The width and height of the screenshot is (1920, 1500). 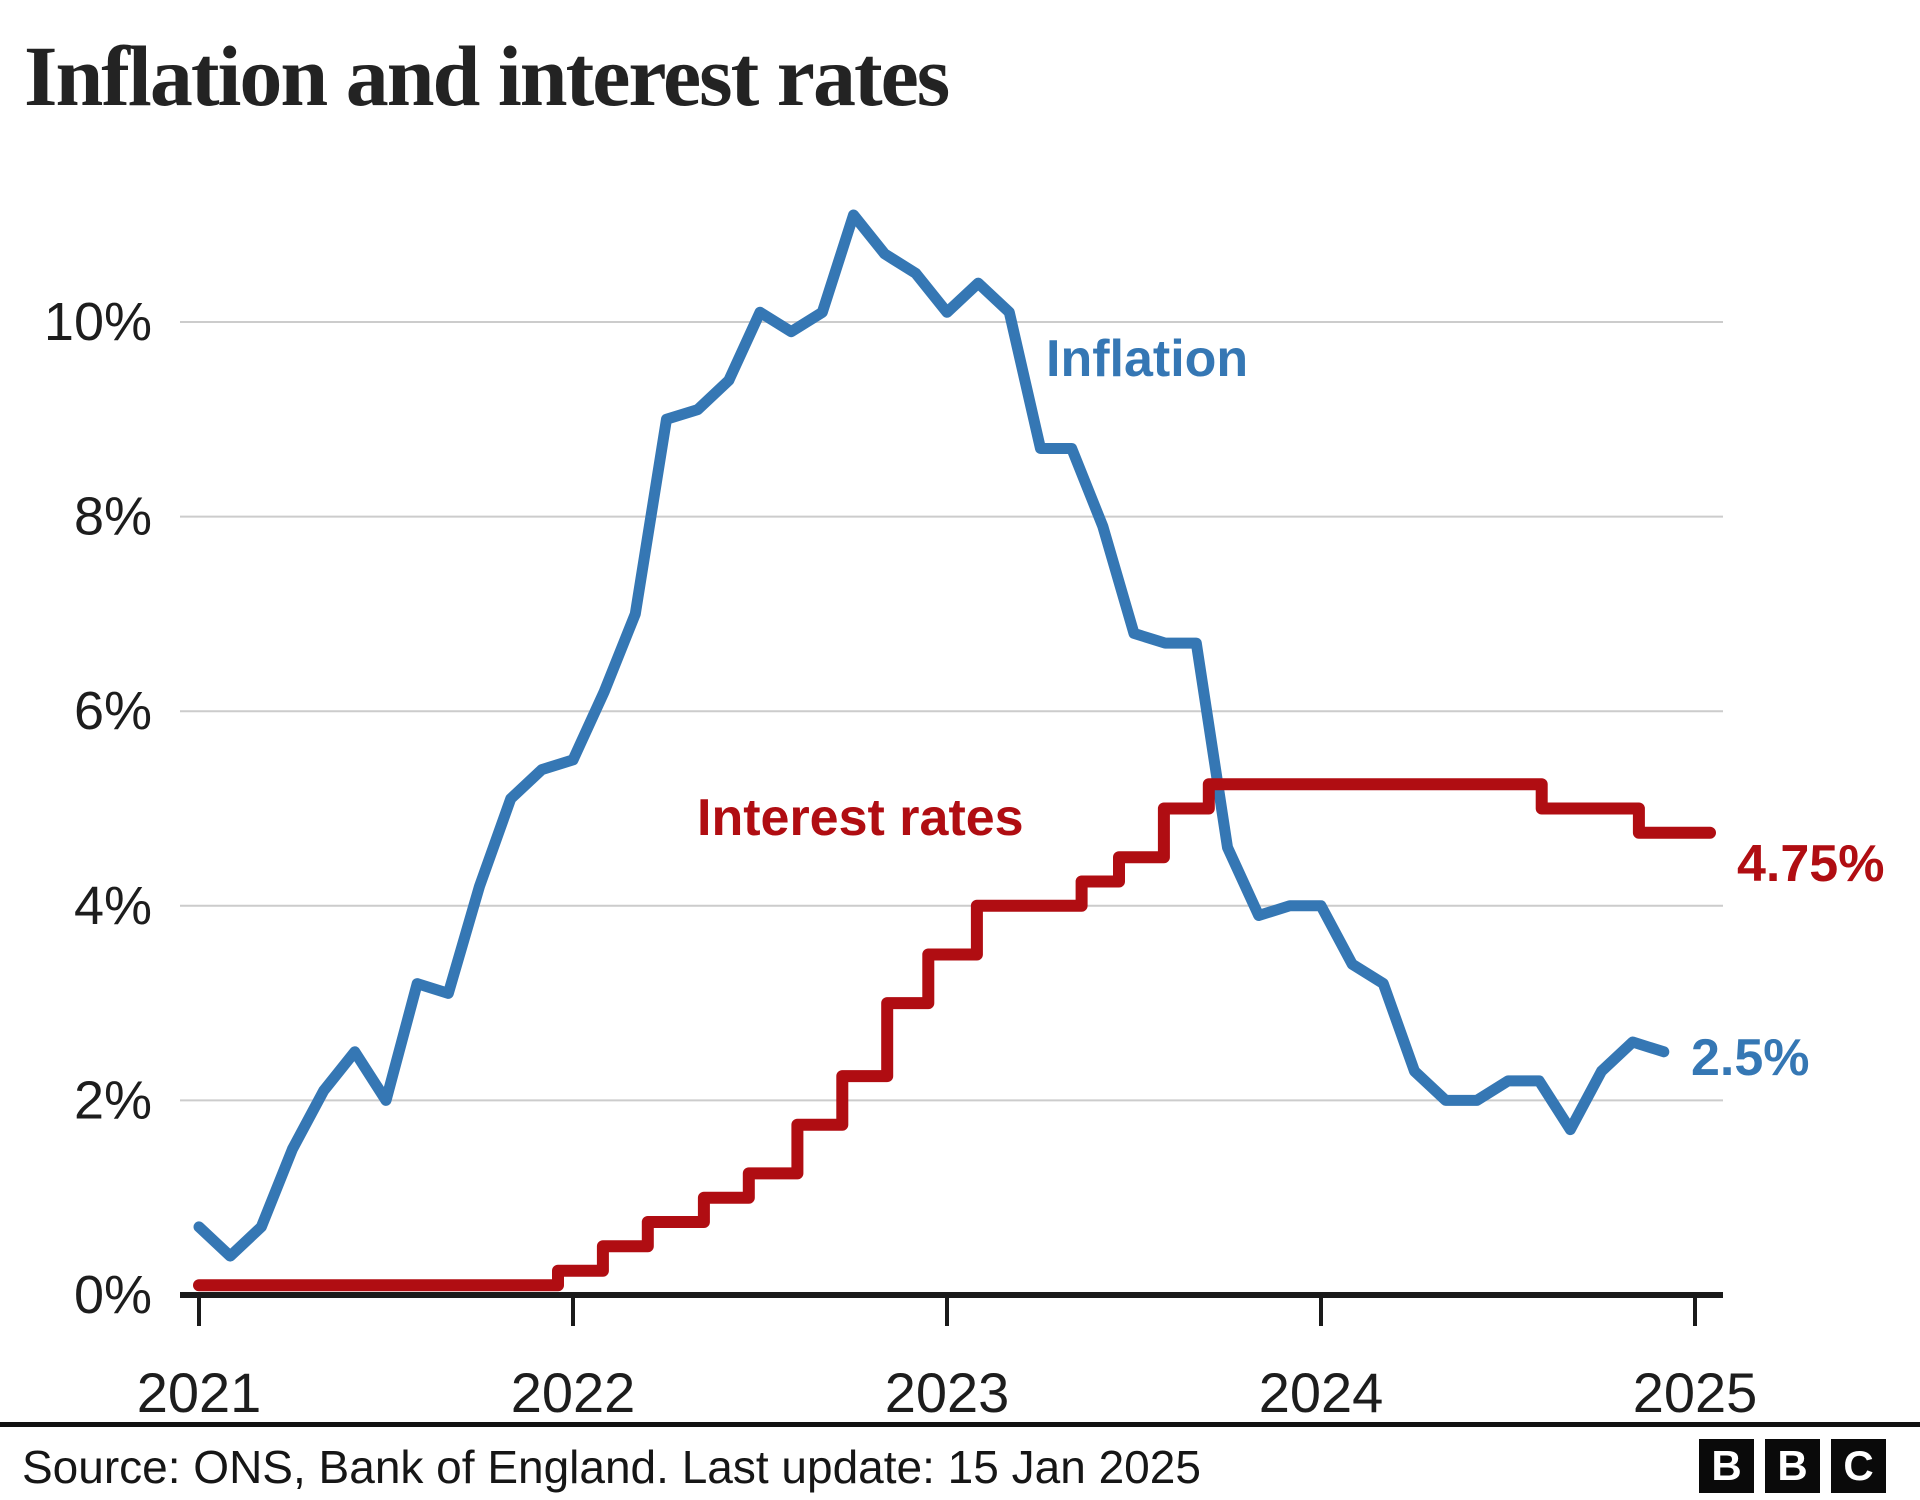 What do you see at coordinates (573, 1392) in the screenshot?
I see `x-tick-label: 2022` at bounding box center [573, 1392].